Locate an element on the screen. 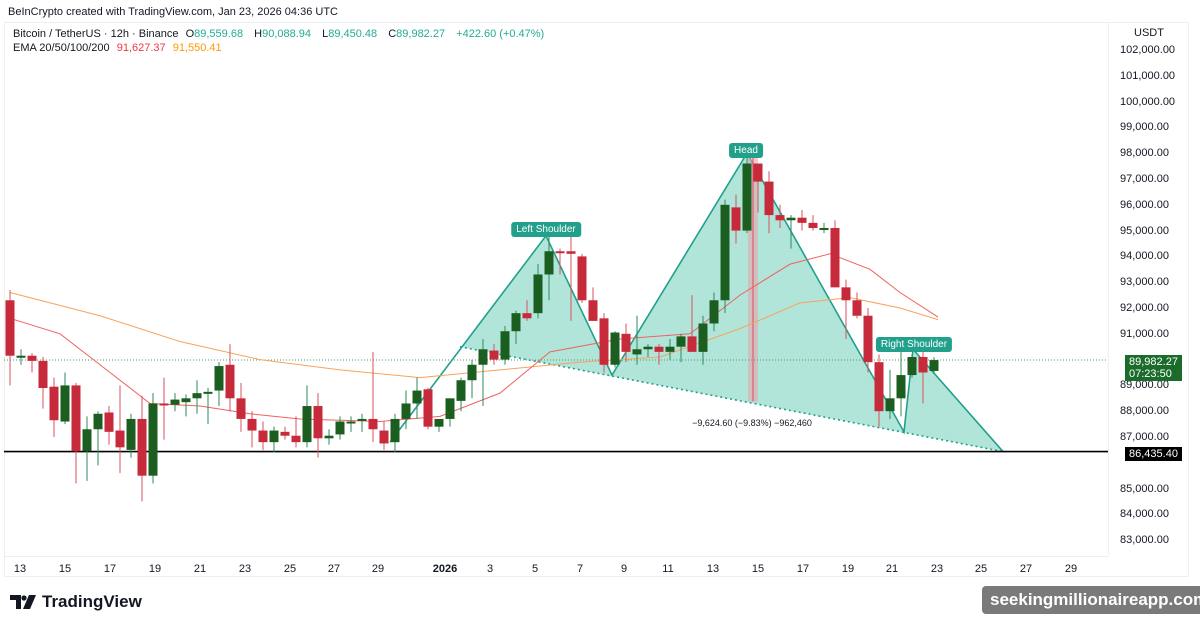 The width and height of the screenshot is (1200, 625). tradingview-logo-text: TradingView is located at coordinates (92, 601).